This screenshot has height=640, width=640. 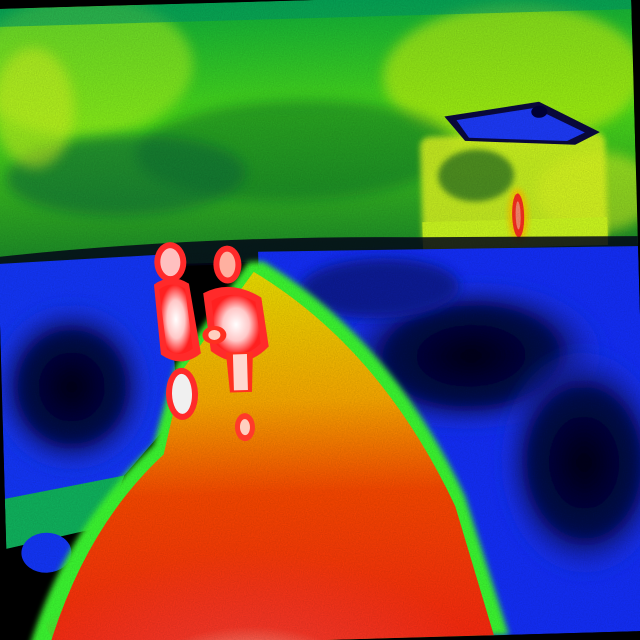 What do you see at coordinates (177, 331) in the screenshot?
I see `person-left` at bounding box center [177, 331].